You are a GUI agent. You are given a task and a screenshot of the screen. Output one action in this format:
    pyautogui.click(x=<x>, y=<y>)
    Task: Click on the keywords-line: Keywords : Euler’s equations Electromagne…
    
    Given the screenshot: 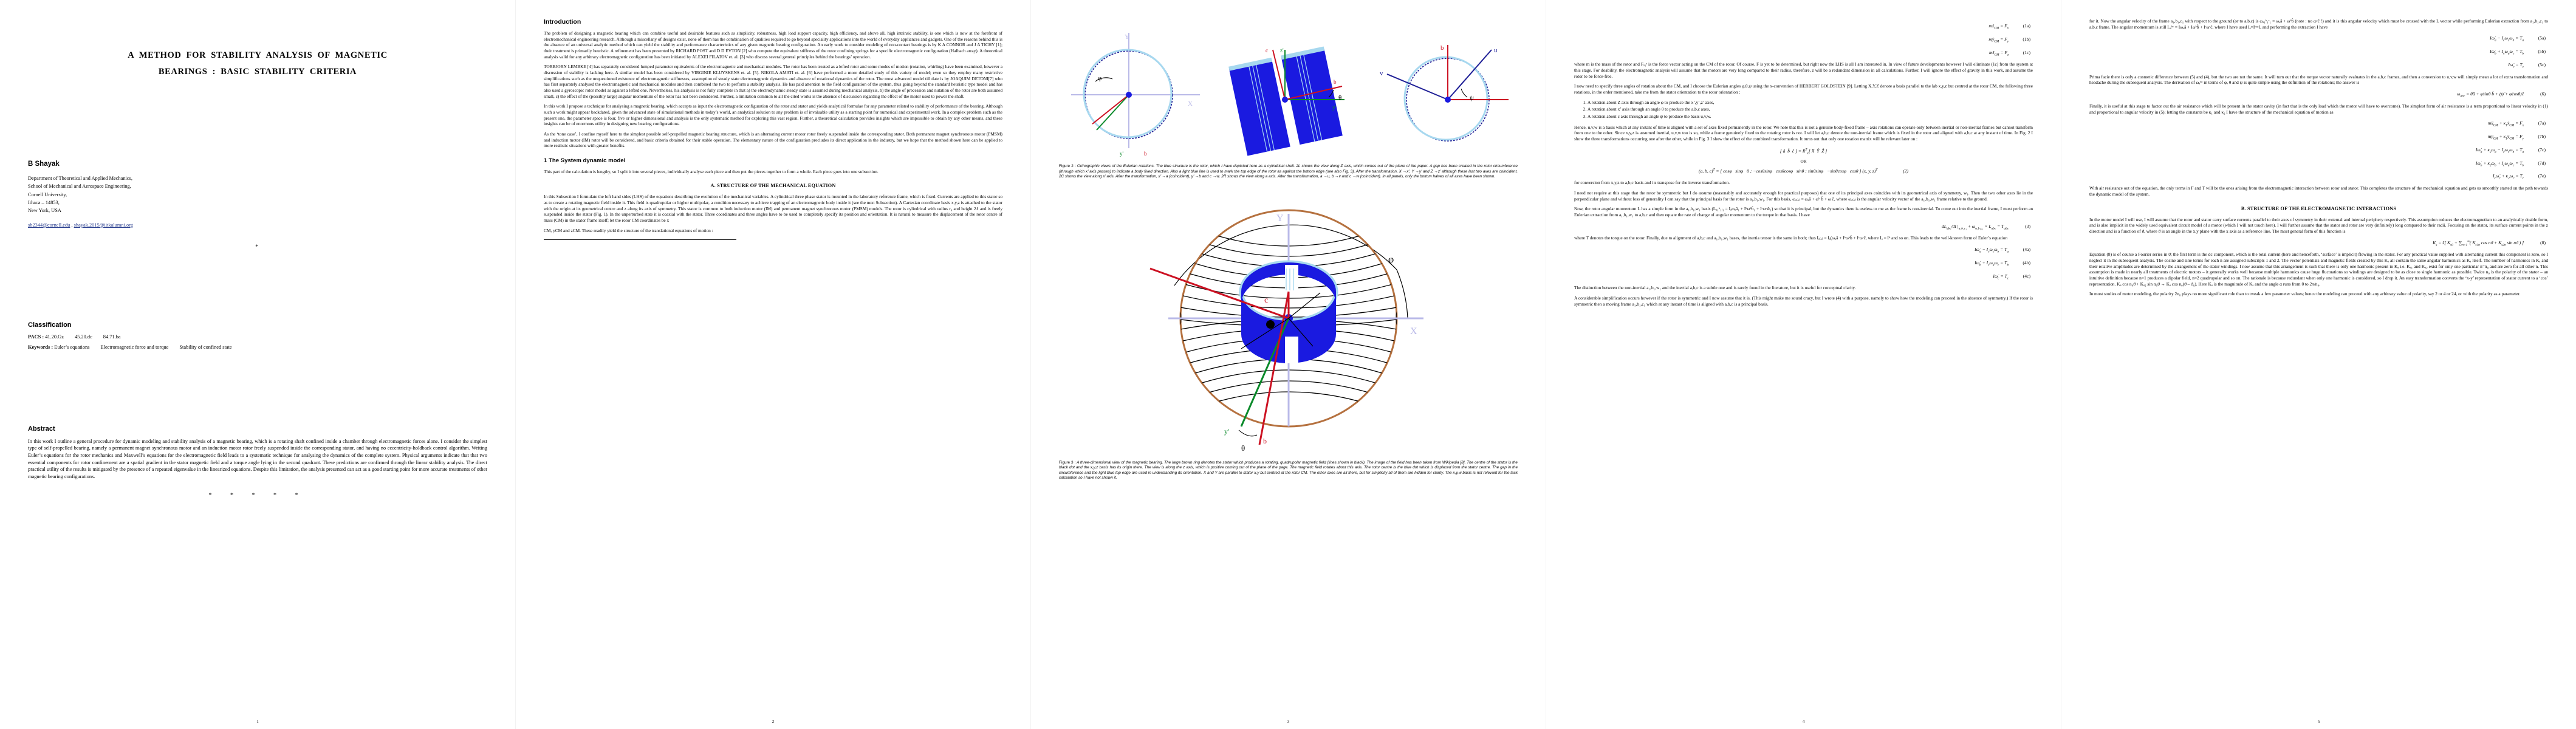 What is the action you would take?
    pyautogui.click(x=257, y=347)
    